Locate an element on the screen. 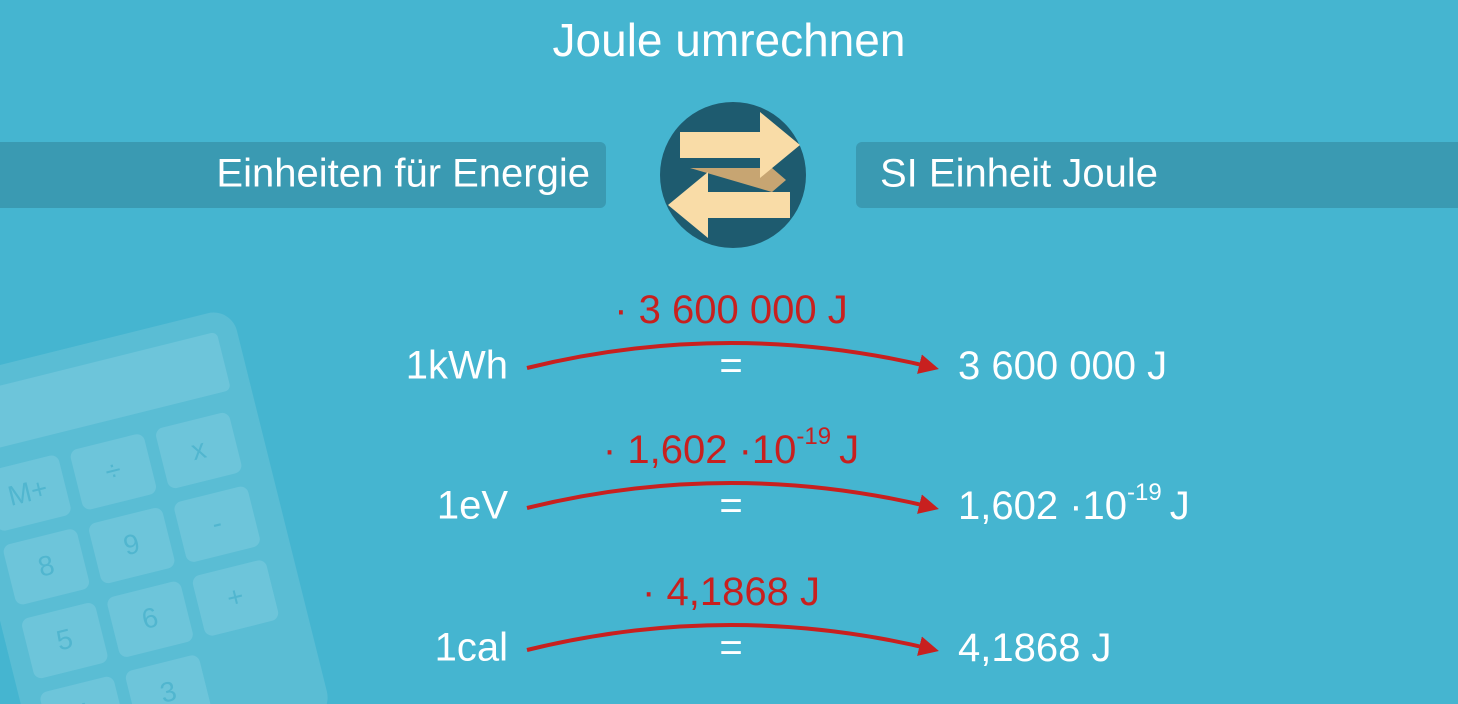  calc-key-label: 6 is located at coordinates (150, 618).